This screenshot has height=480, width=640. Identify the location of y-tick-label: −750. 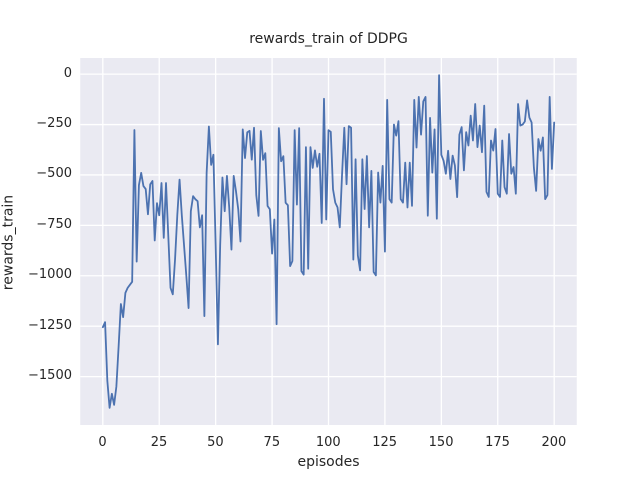
(54, 224).